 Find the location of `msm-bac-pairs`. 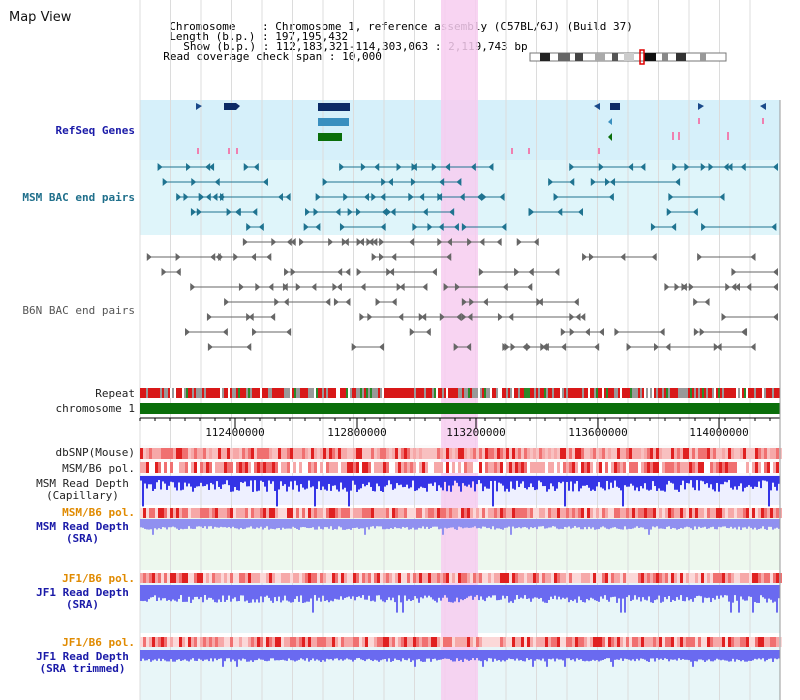

msm-bac-pairs is located at coordinates (467, 197).